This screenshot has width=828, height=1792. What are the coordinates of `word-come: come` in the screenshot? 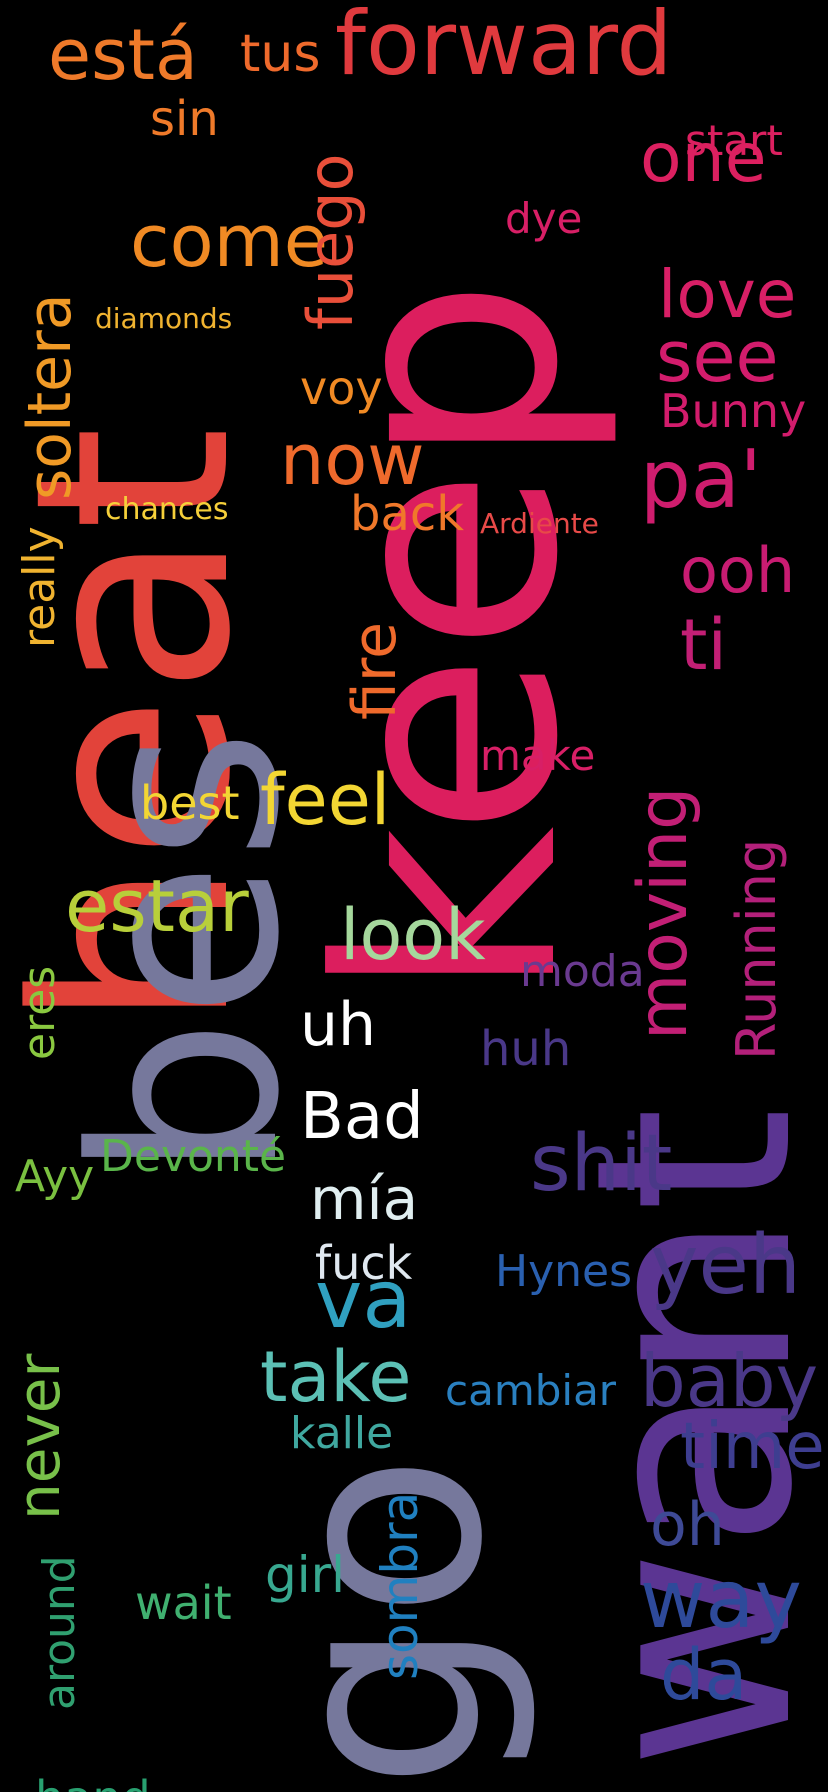 It's located at (229, 241).